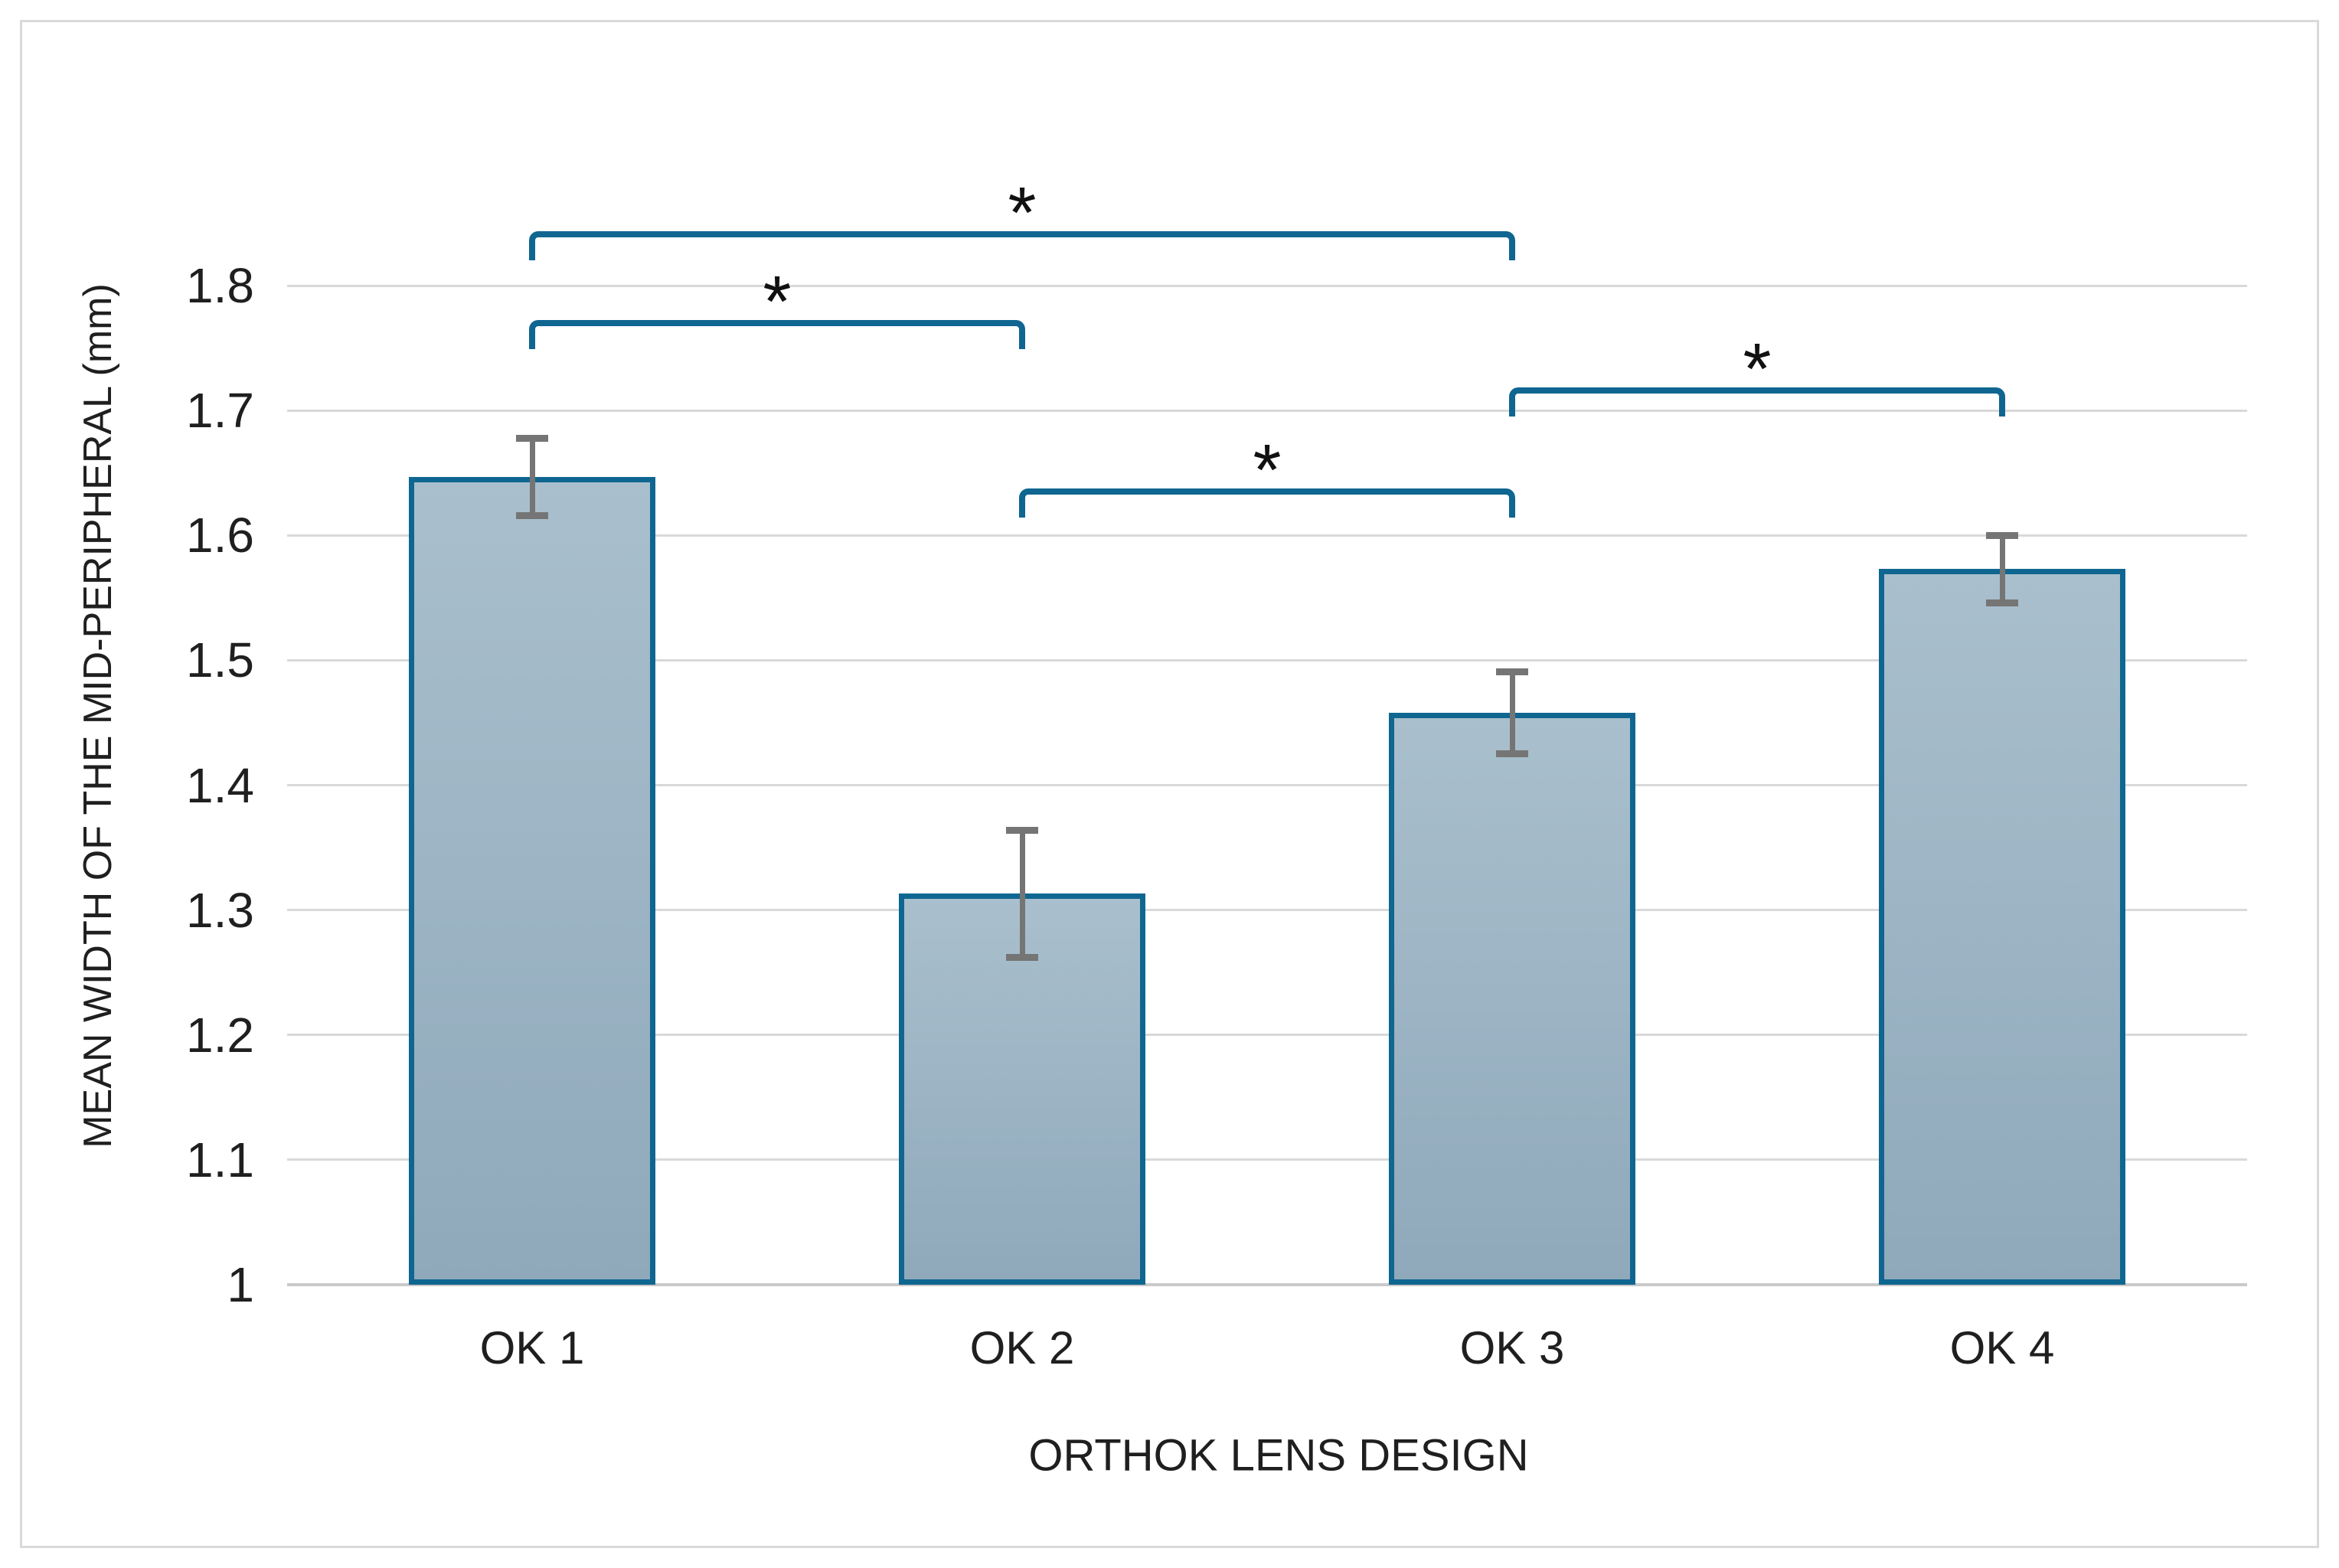 The height and width of the screenshot is (1568, 2339). What do you see at coordinates (1758, 369) in the screenshot?
I see `significance-asterisk-ok-3-ok-4: *` at bounding box center [1758, 369].